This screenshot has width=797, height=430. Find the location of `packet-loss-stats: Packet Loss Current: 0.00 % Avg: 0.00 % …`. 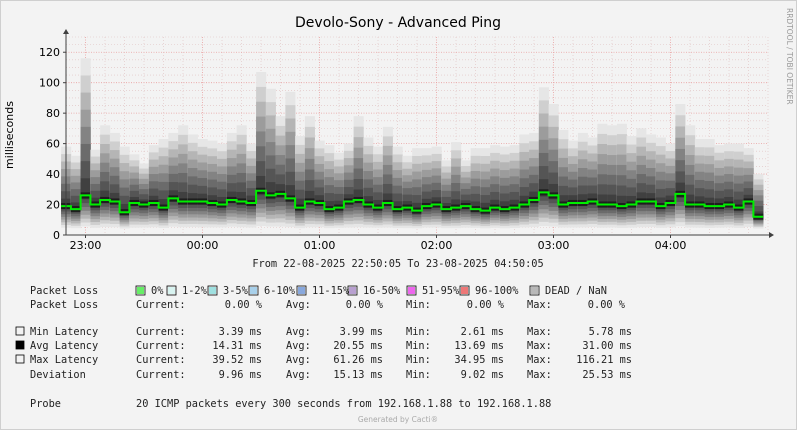

packet-loss-stats: Packet Loss Current: 0.00 % Avg: 0.00 % … is located at coordinates (328, 305).